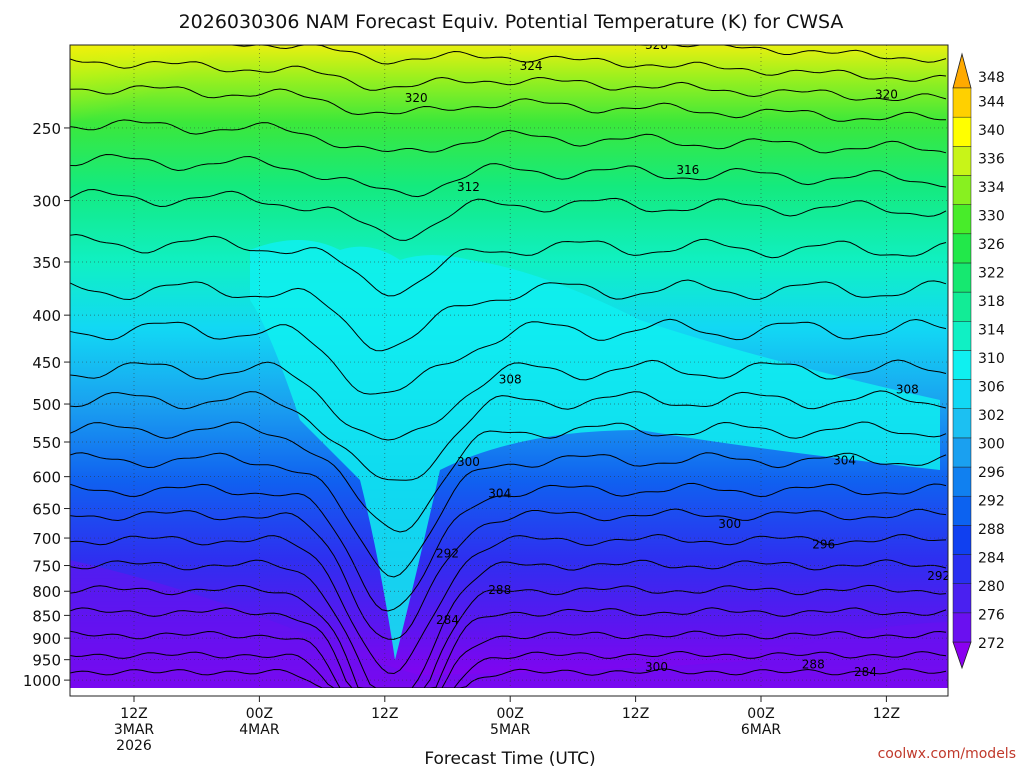 The width and height of the screenshot is (1024, 768). What do you see at coordinates (991, 359) in the screenshot?
I see `colorbar-label: 310` at bounding box center [991, 359].